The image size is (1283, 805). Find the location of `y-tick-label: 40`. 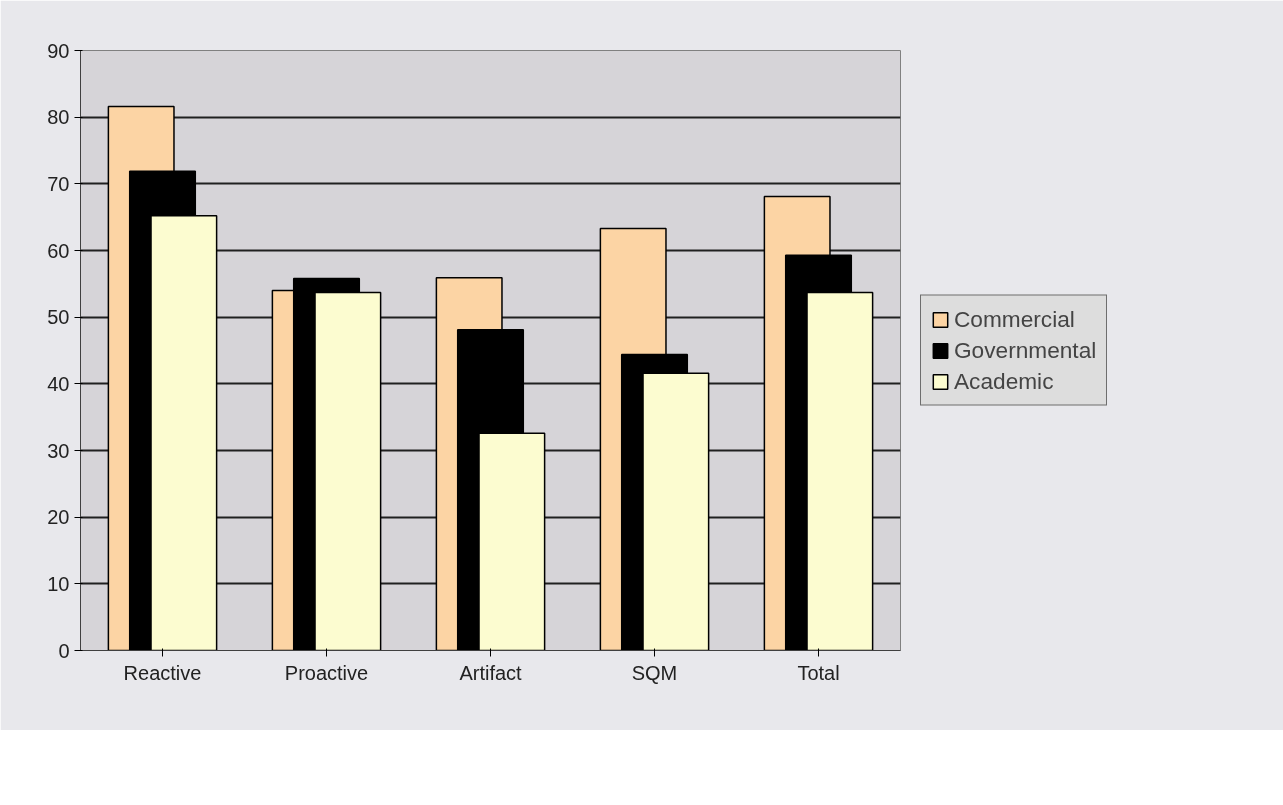

y-tick-label: 40 is located at coordinates (58, 383).